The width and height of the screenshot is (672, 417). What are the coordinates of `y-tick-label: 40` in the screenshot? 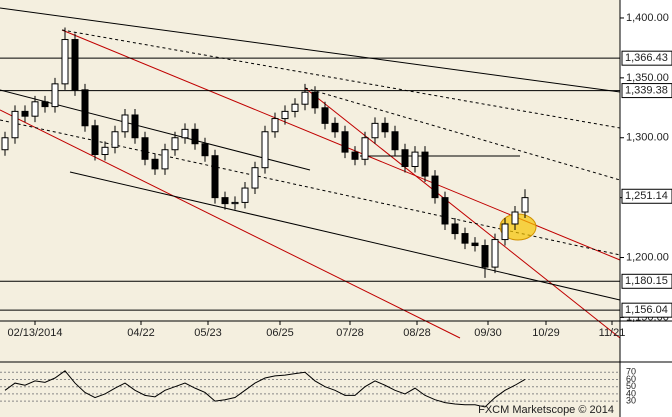 It's located at (631, 393).